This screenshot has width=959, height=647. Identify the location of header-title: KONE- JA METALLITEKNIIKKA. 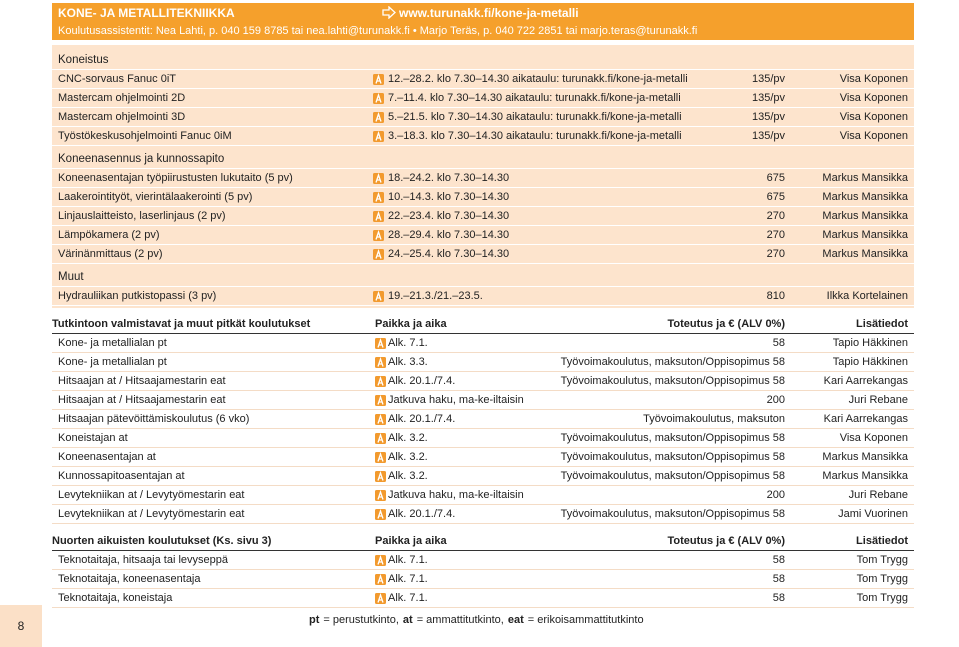
(146, 13).